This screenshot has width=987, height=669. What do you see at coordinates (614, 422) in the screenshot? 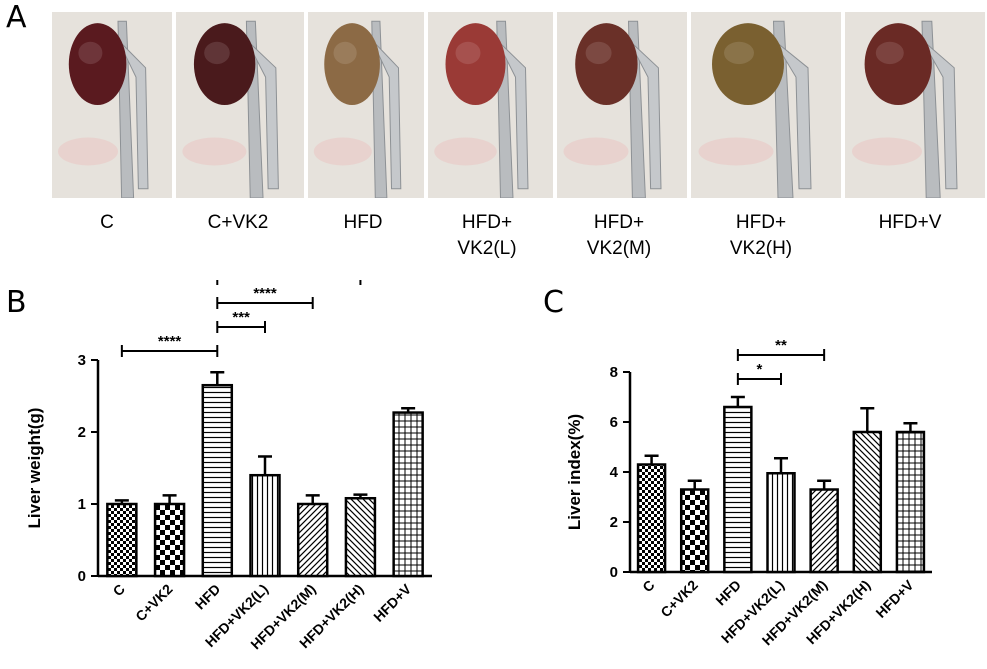
I see `y-tick-label: 6` at bounding box center [614, 422].